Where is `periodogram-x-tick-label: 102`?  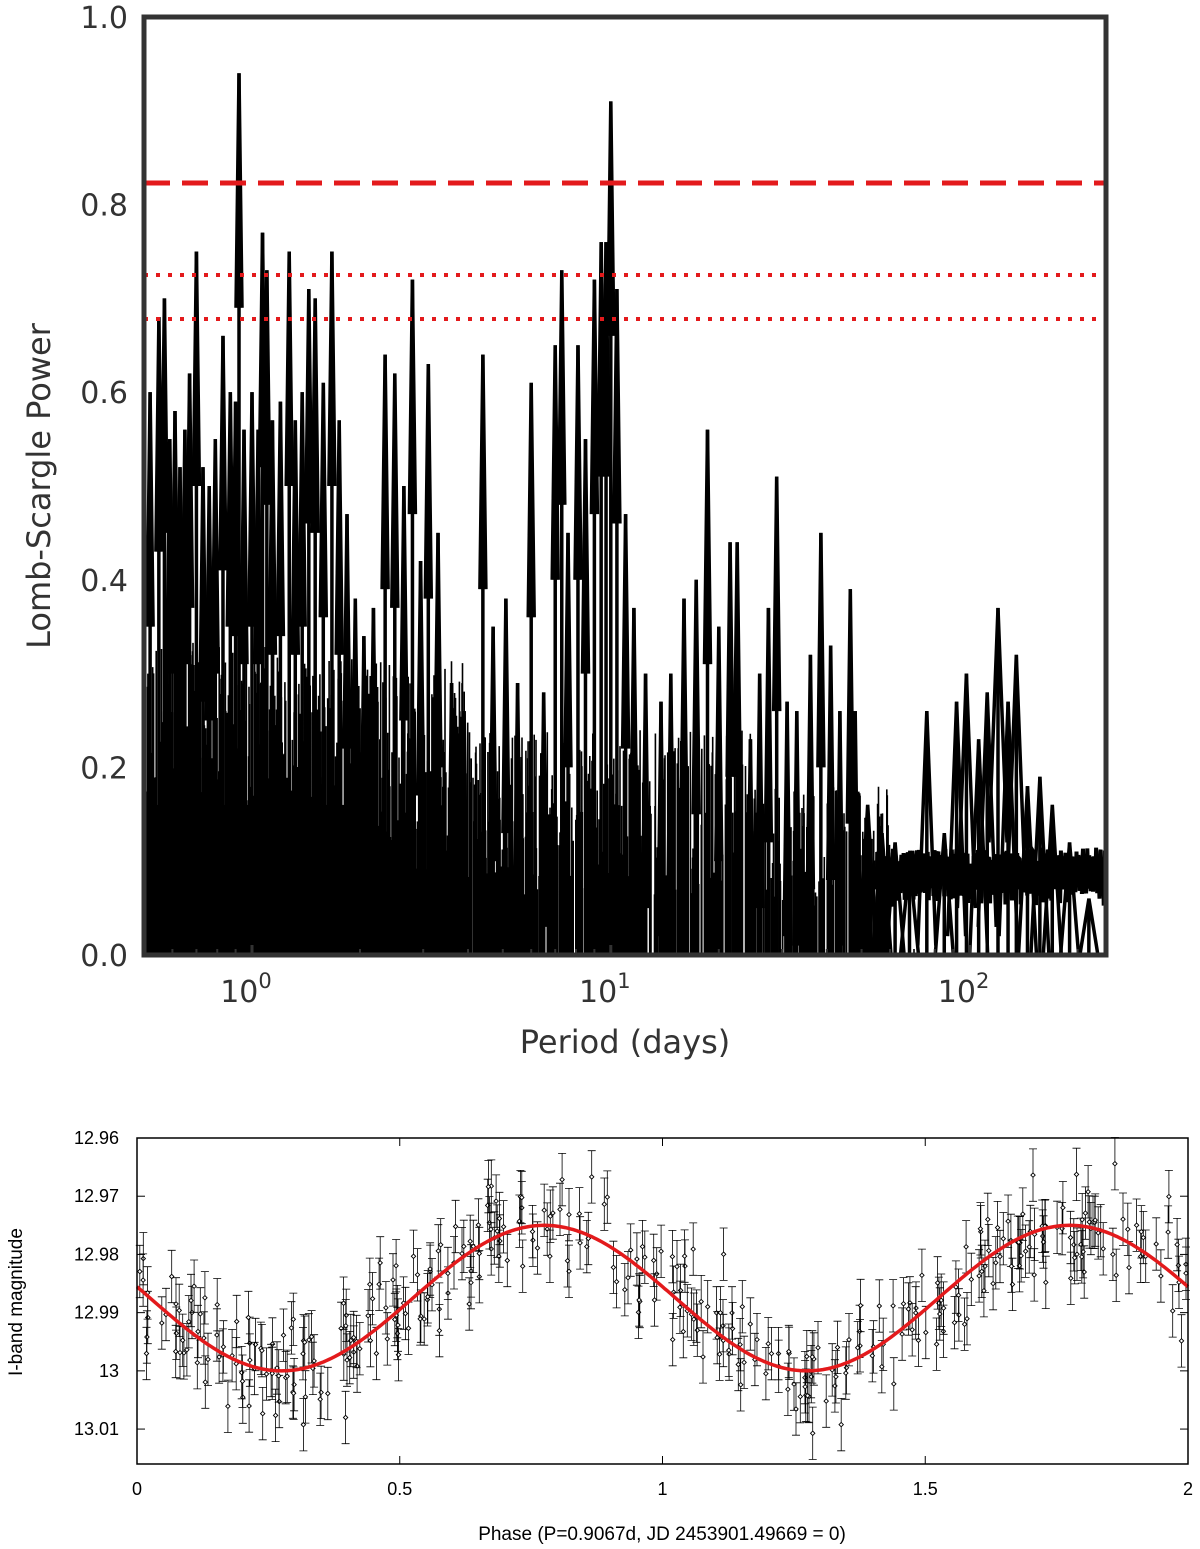 periodogram-x-tick-label: 102 is located at coordinates (964, 989).